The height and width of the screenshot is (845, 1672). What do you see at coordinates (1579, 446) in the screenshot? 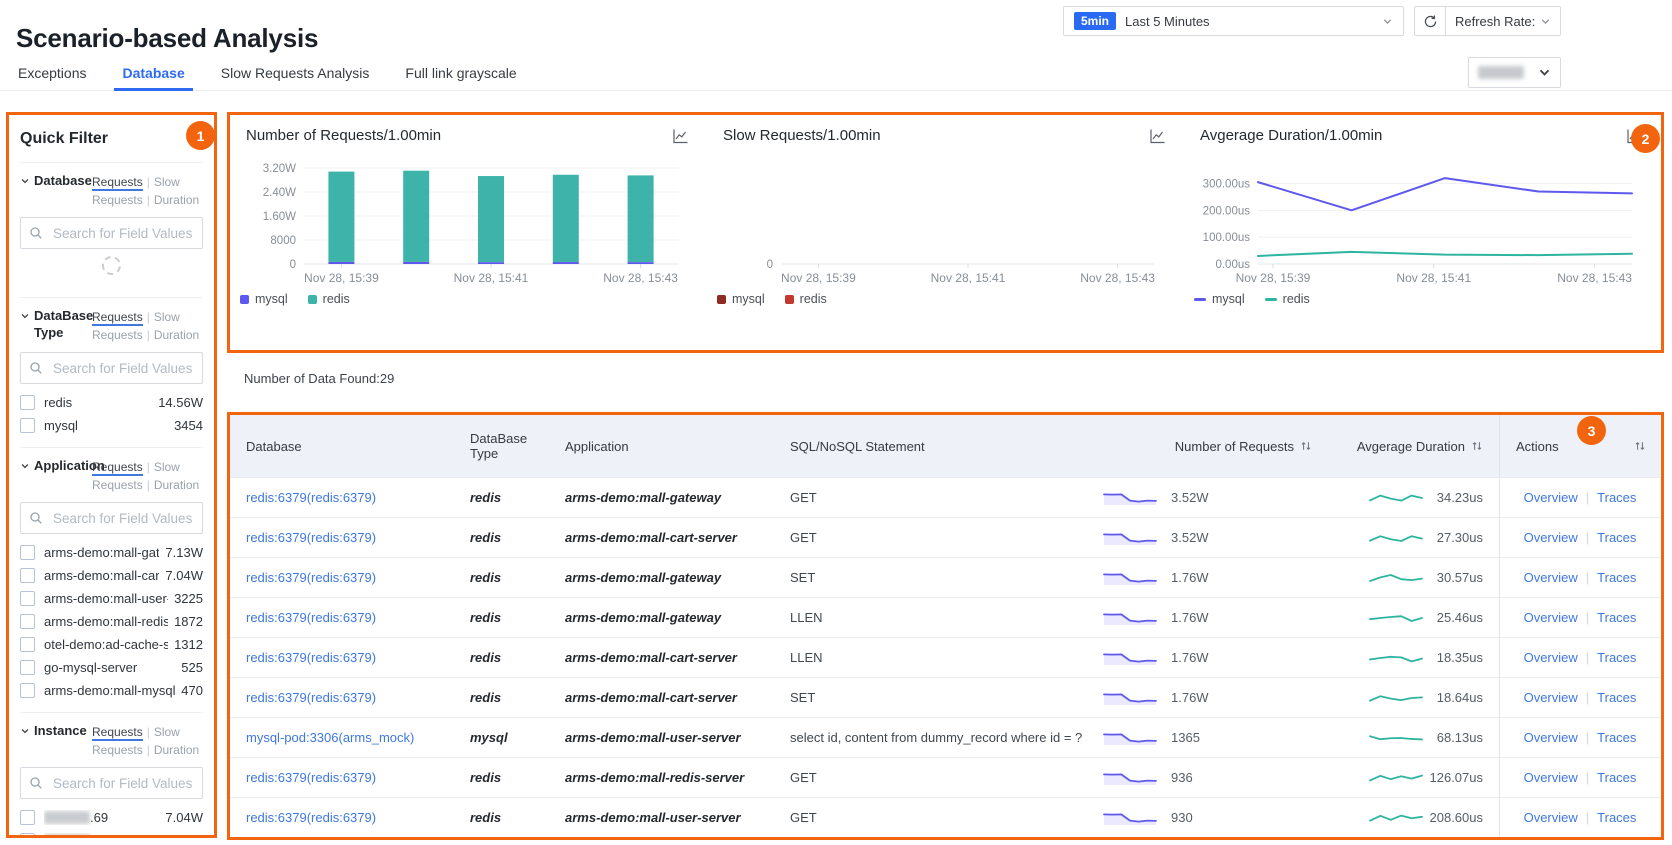
I see `column-header-actions: Actions` at bounding box center [1579, 446].